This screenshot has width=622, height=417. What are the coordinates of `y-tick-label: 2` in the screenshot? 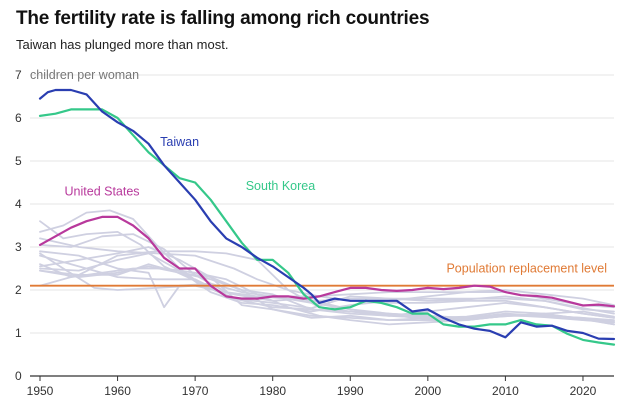 It's located at (18, 290).